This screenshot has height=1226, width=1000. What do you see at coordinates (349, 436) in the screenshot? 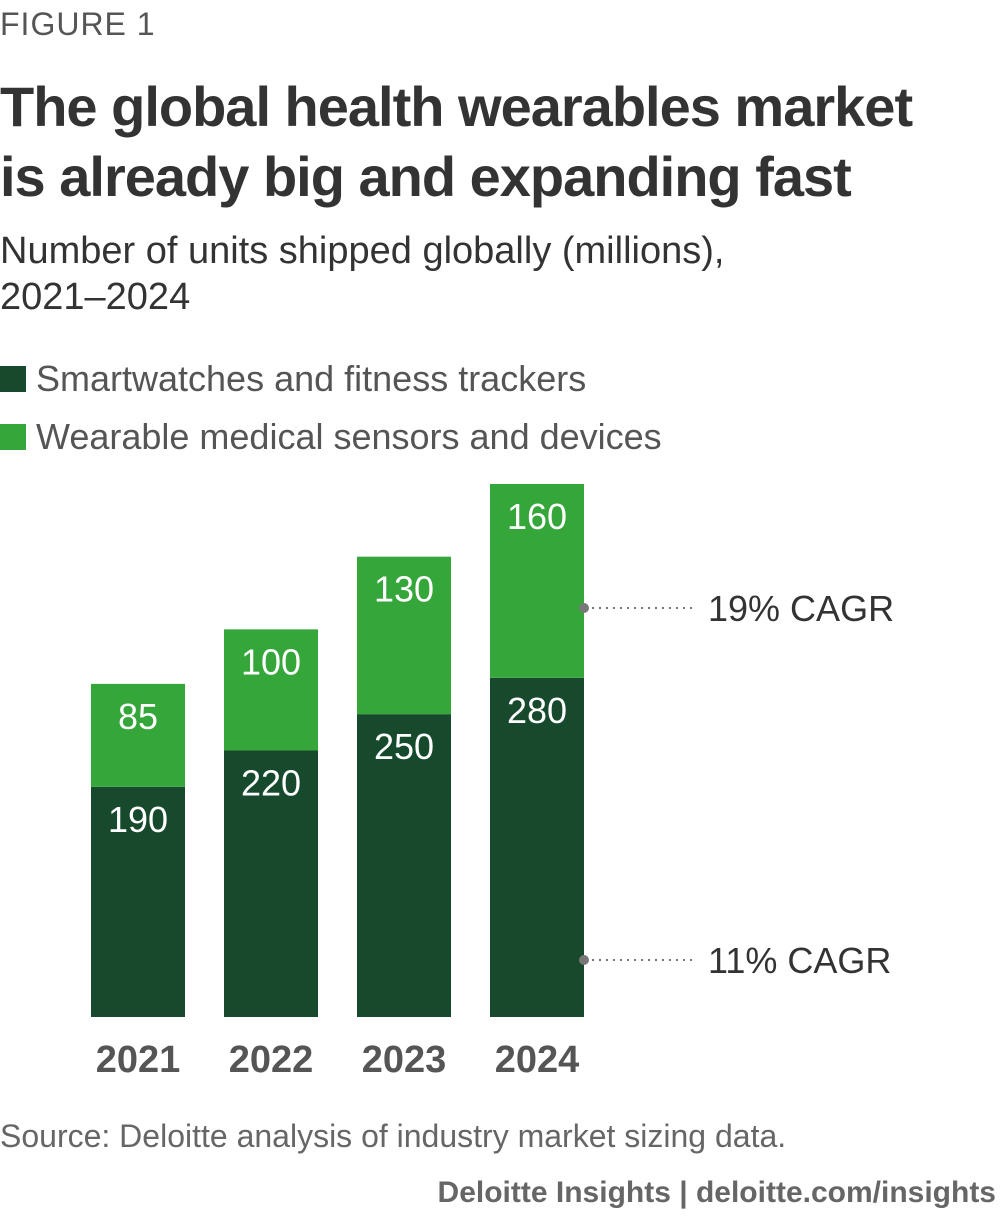
I see `legend-label-medical: Wearable medical sensors and devices` at bounding box center [349, 436].